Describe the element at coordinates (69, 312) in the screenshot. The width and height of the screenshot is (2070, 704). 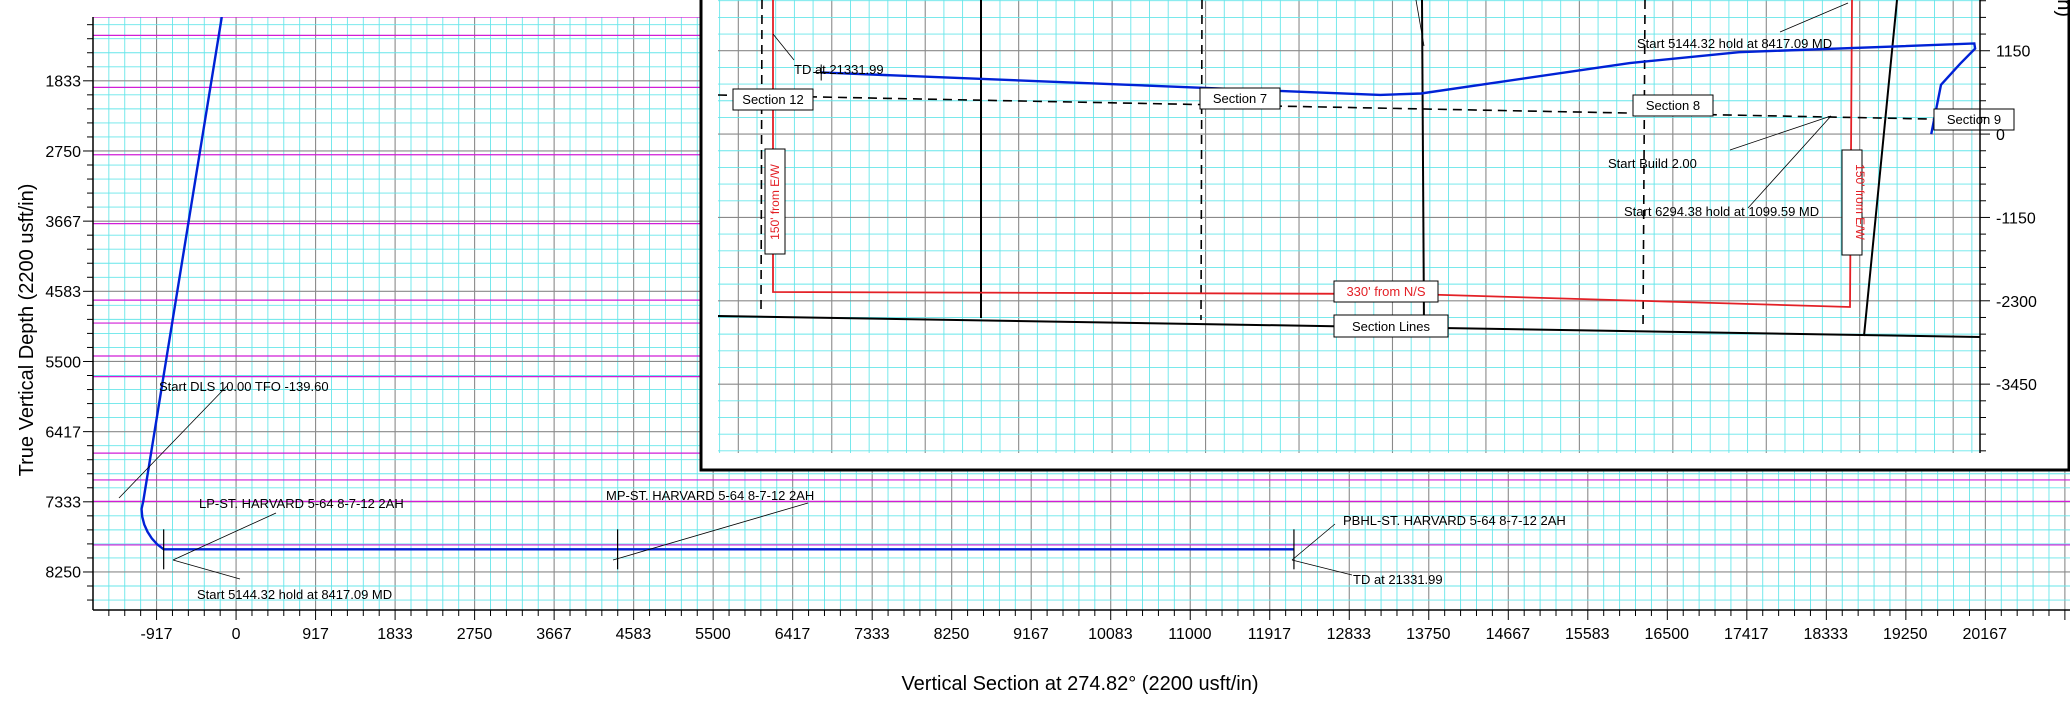
I see `y-axis-ticks: 1833 2750 3667 4583 5500 6417 7333 8250` at that location.